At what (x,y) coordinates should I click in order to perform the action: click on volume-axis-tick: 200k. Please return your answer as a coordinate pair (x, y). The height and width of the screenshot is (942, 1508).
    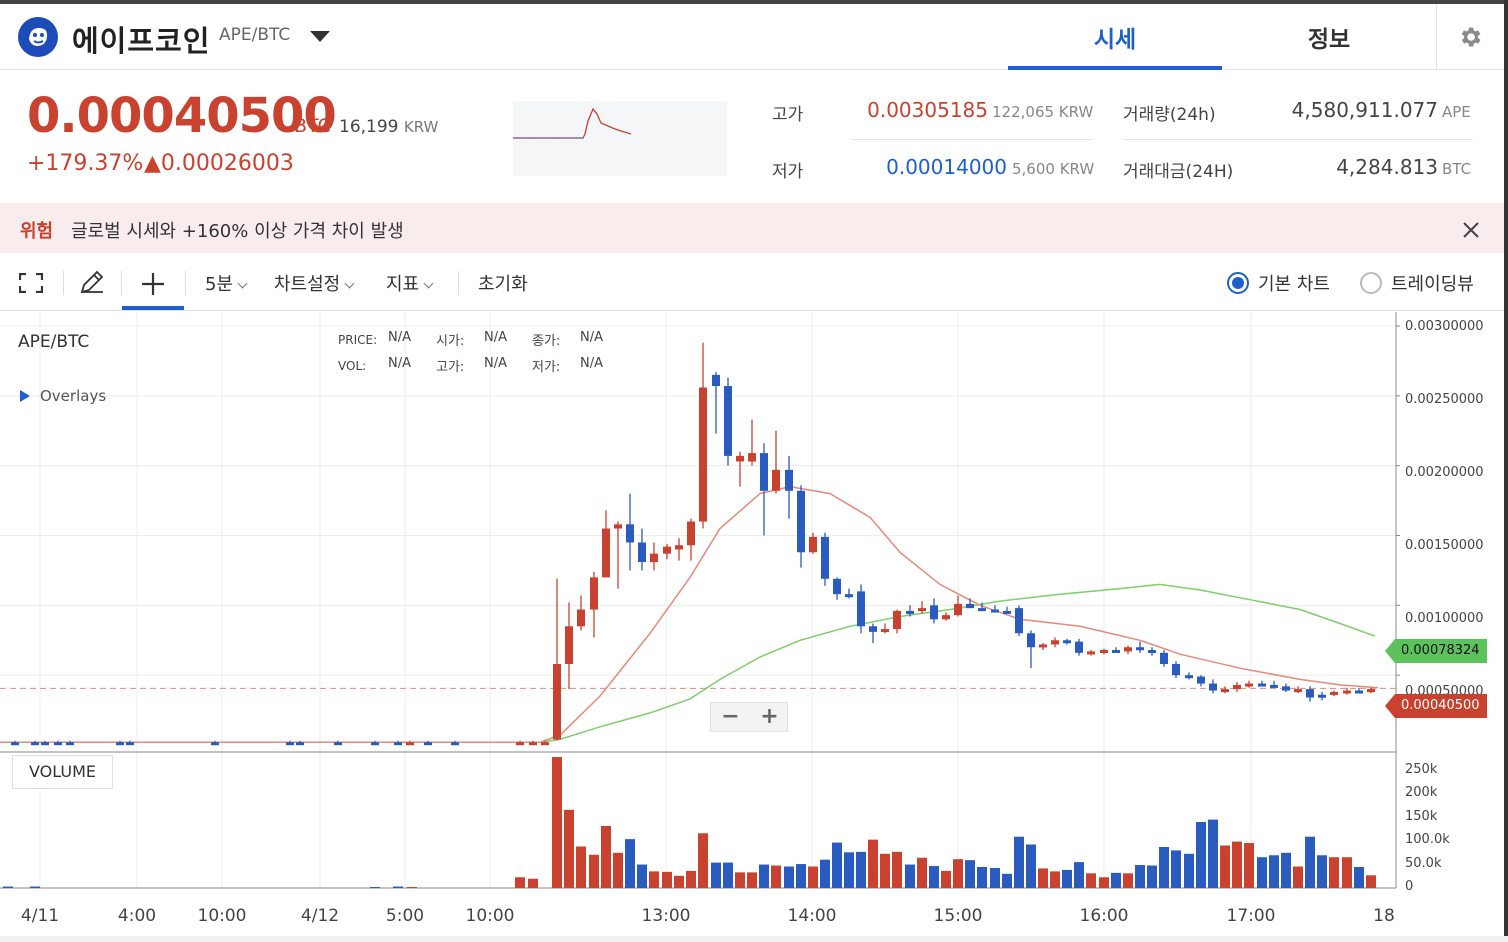
    Looking at the image, I should click on (1421, 792).